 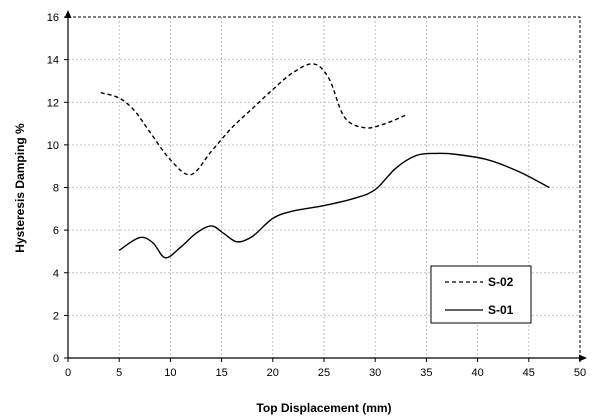 What do you see at coordinates (170, 373) in the screenshot?
I see `x-tick-label: 10` at bounding box center [170, 373].